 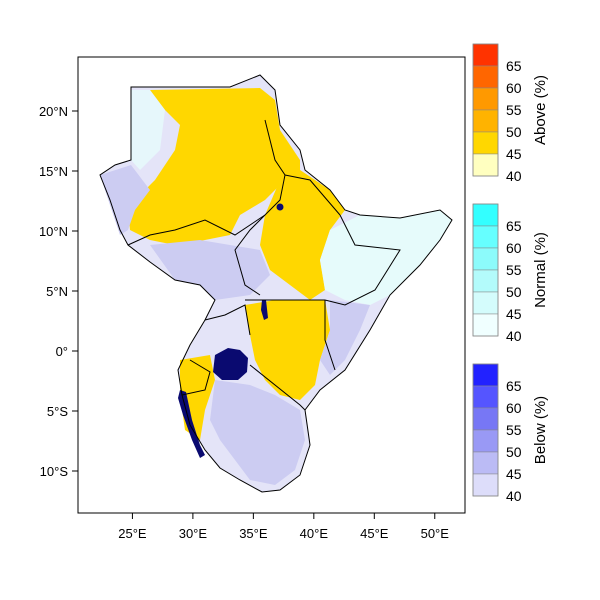 I want to click on legend-normal: 65 60 55 50 45 40 Normal (%), so click(x=510, y=273).